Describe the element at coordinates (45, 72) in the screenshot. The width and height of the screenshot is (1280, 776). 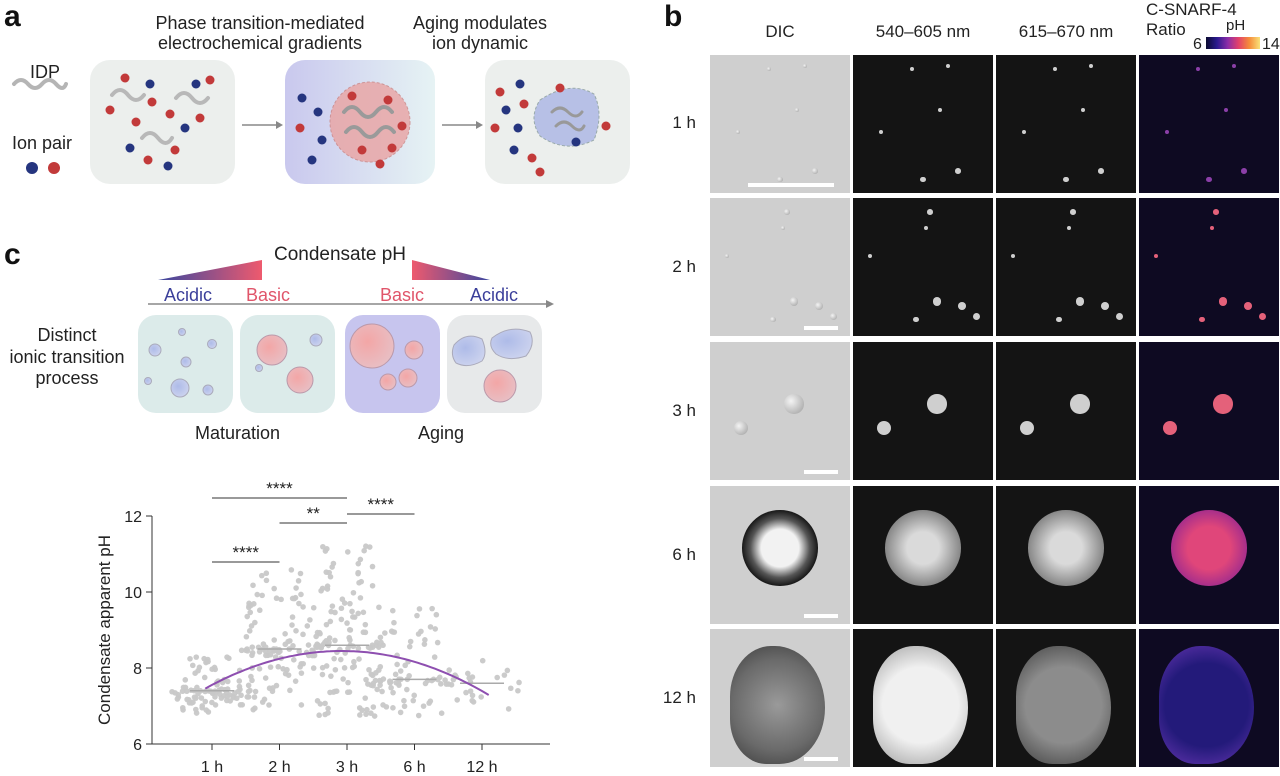
I see `legend-idp: IDP` at that location.